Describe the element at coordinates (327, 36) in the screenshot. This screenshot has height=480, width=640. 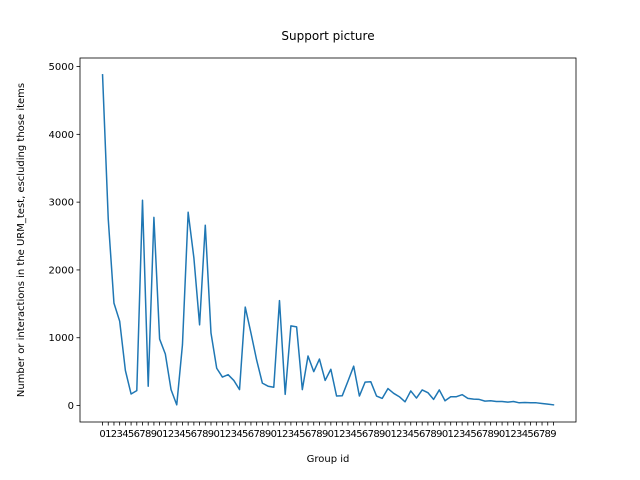
I see `chart-title: Support picture` at that location.